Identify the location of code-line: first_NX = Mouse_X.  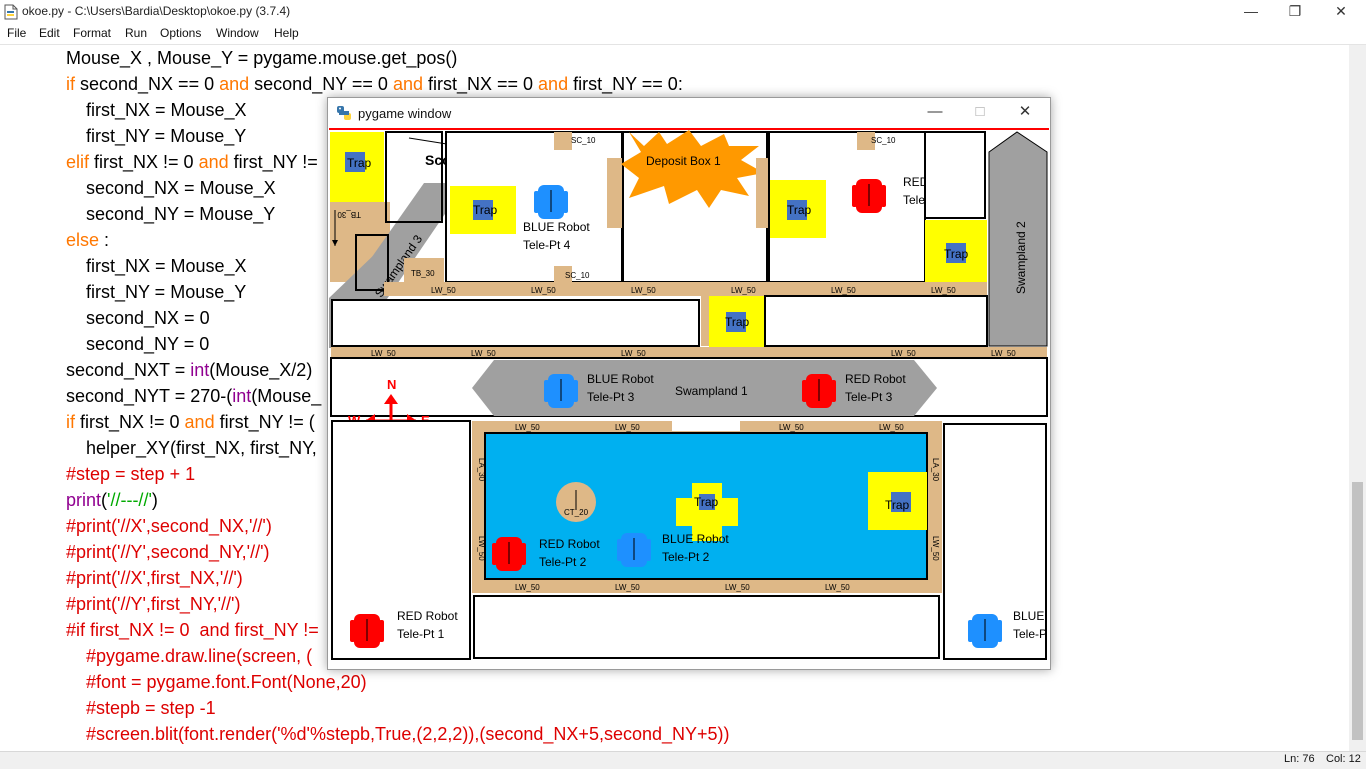
(166, 266).